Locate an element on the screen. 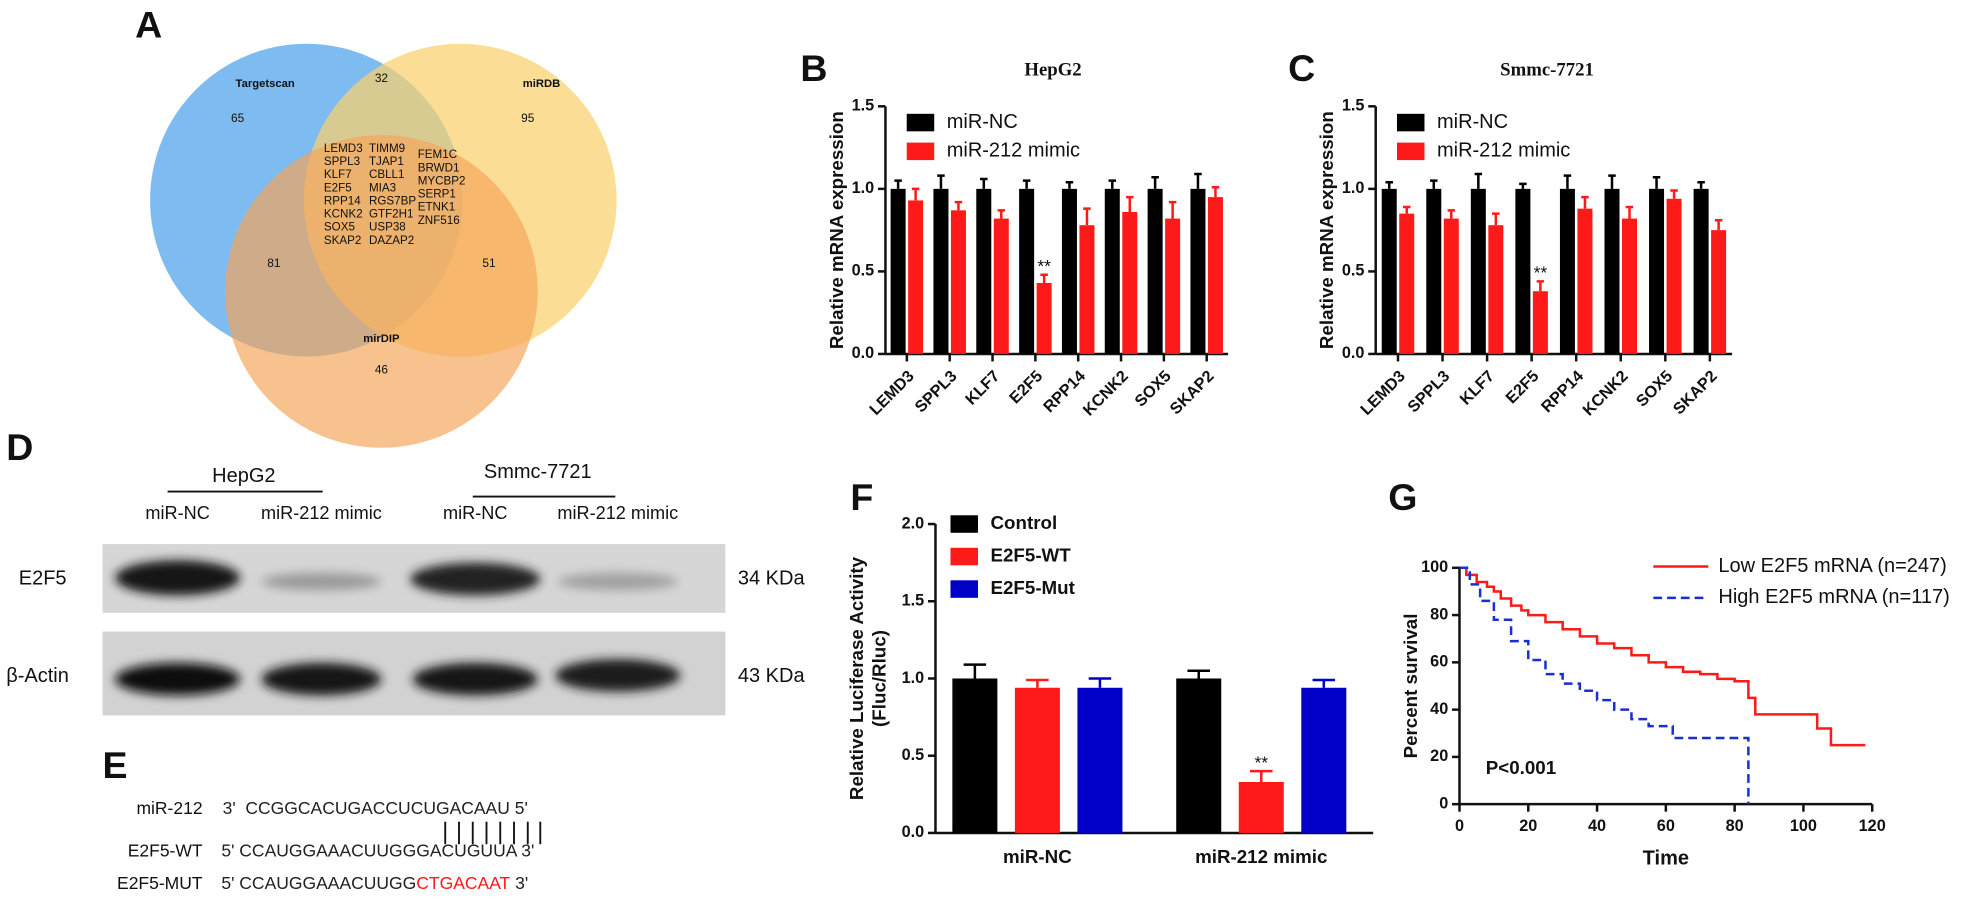 This screenshot has width=1961, height=903. gene: MIA3 is located at coordinates (382, 187).